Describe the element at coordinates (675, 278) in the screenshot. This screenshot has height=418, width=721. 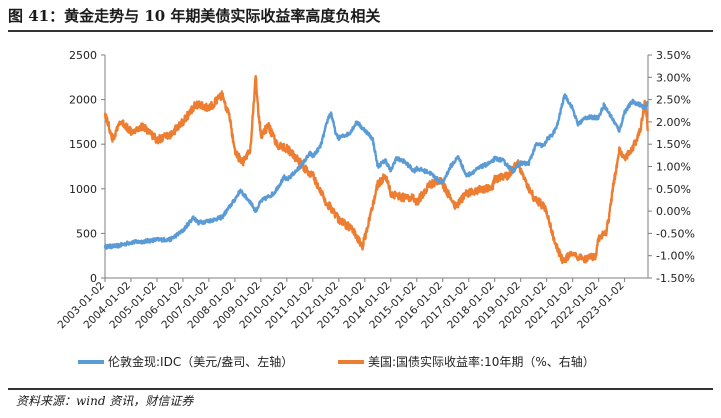
I see `right-tick-label: -1.50%` at that location.